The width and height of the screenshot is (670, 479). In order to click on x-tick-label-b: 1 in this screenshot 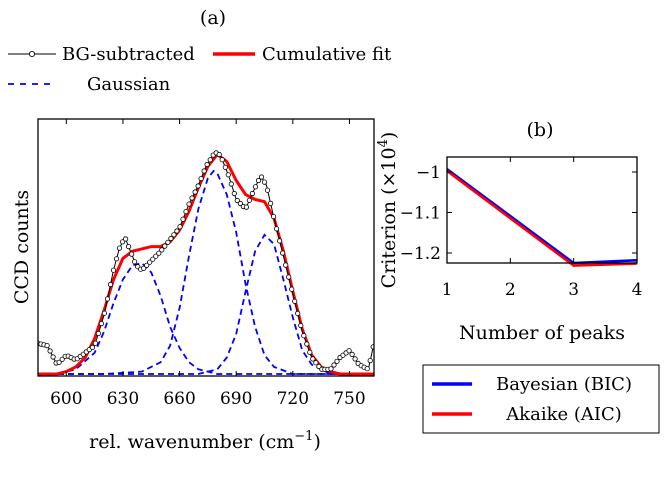, I will do `click(447, 290)`.